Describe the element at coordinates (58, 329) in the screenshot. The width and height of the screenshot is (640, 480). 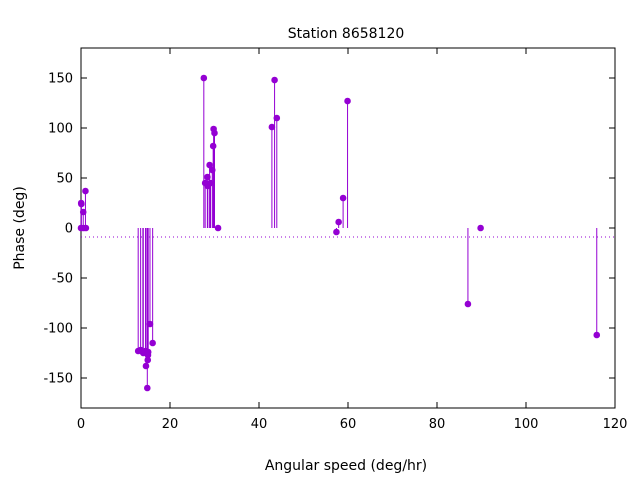
I see `y-tick-label: -100` at that location.